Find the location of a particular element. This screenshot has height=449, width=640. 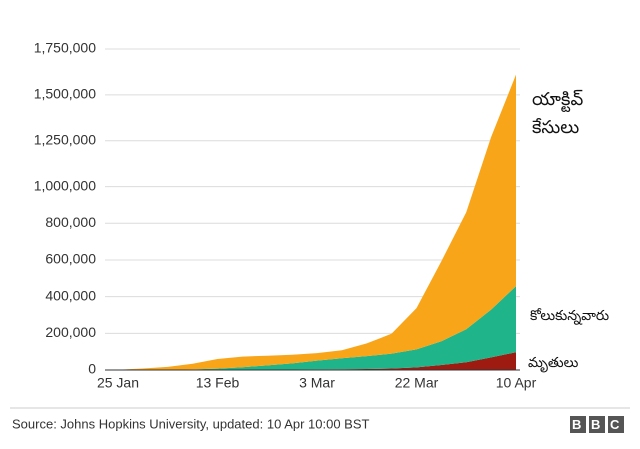

y-tick-label: 1,750,000 is located at coordinates (65, 48).